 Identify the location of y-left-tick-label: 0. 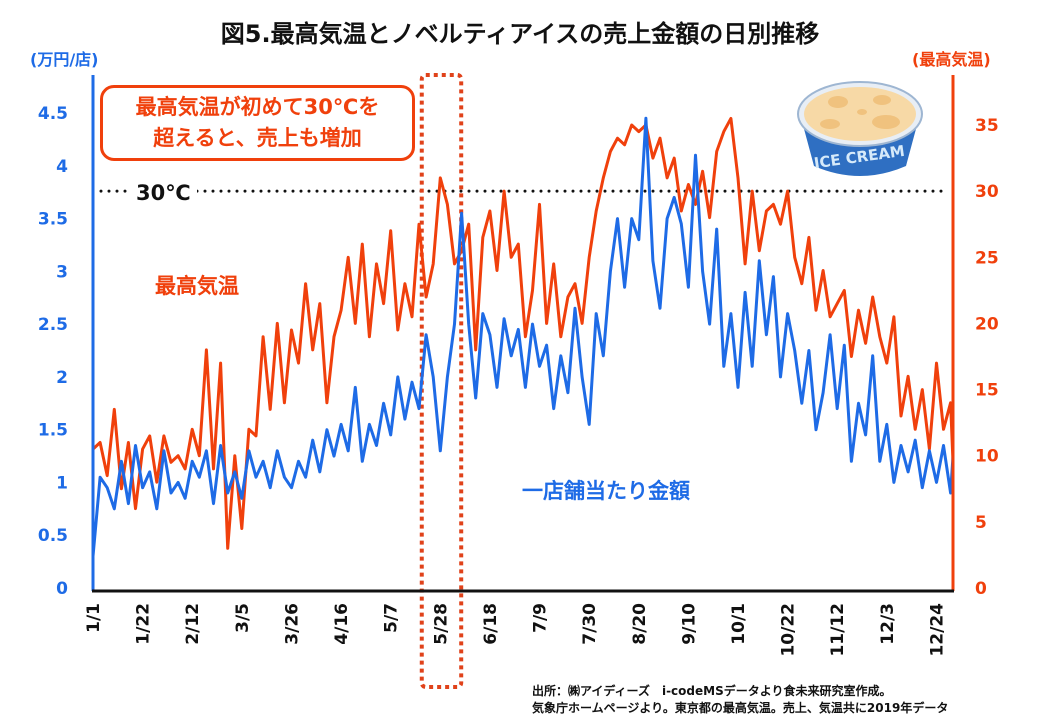
(62, 589).